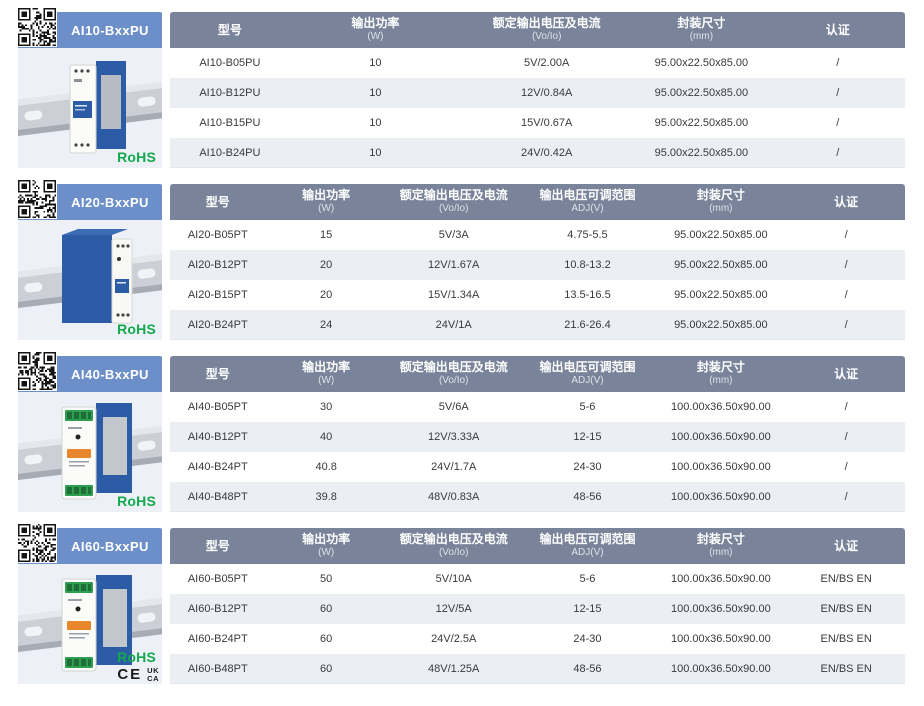 Image resolution: width=924 pixels, height=706 pixels. I want to click on table-cell: 5V/2.00A, so click(547, 63).